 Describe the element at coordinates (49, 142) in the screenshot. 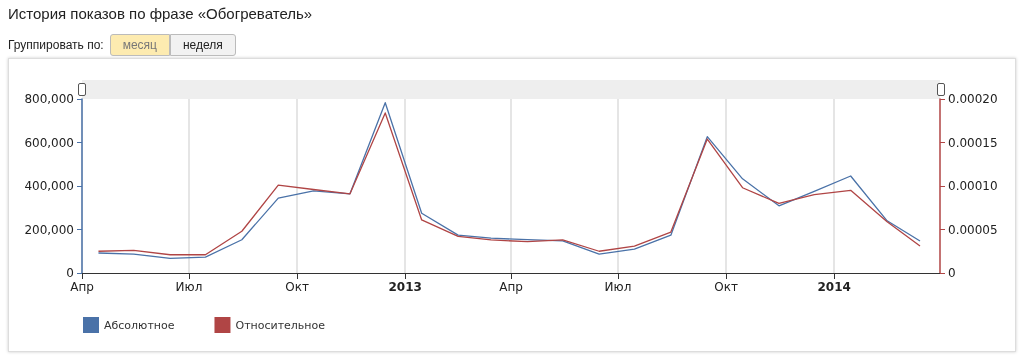

I see `y-tick-label: 600,000` at that location.